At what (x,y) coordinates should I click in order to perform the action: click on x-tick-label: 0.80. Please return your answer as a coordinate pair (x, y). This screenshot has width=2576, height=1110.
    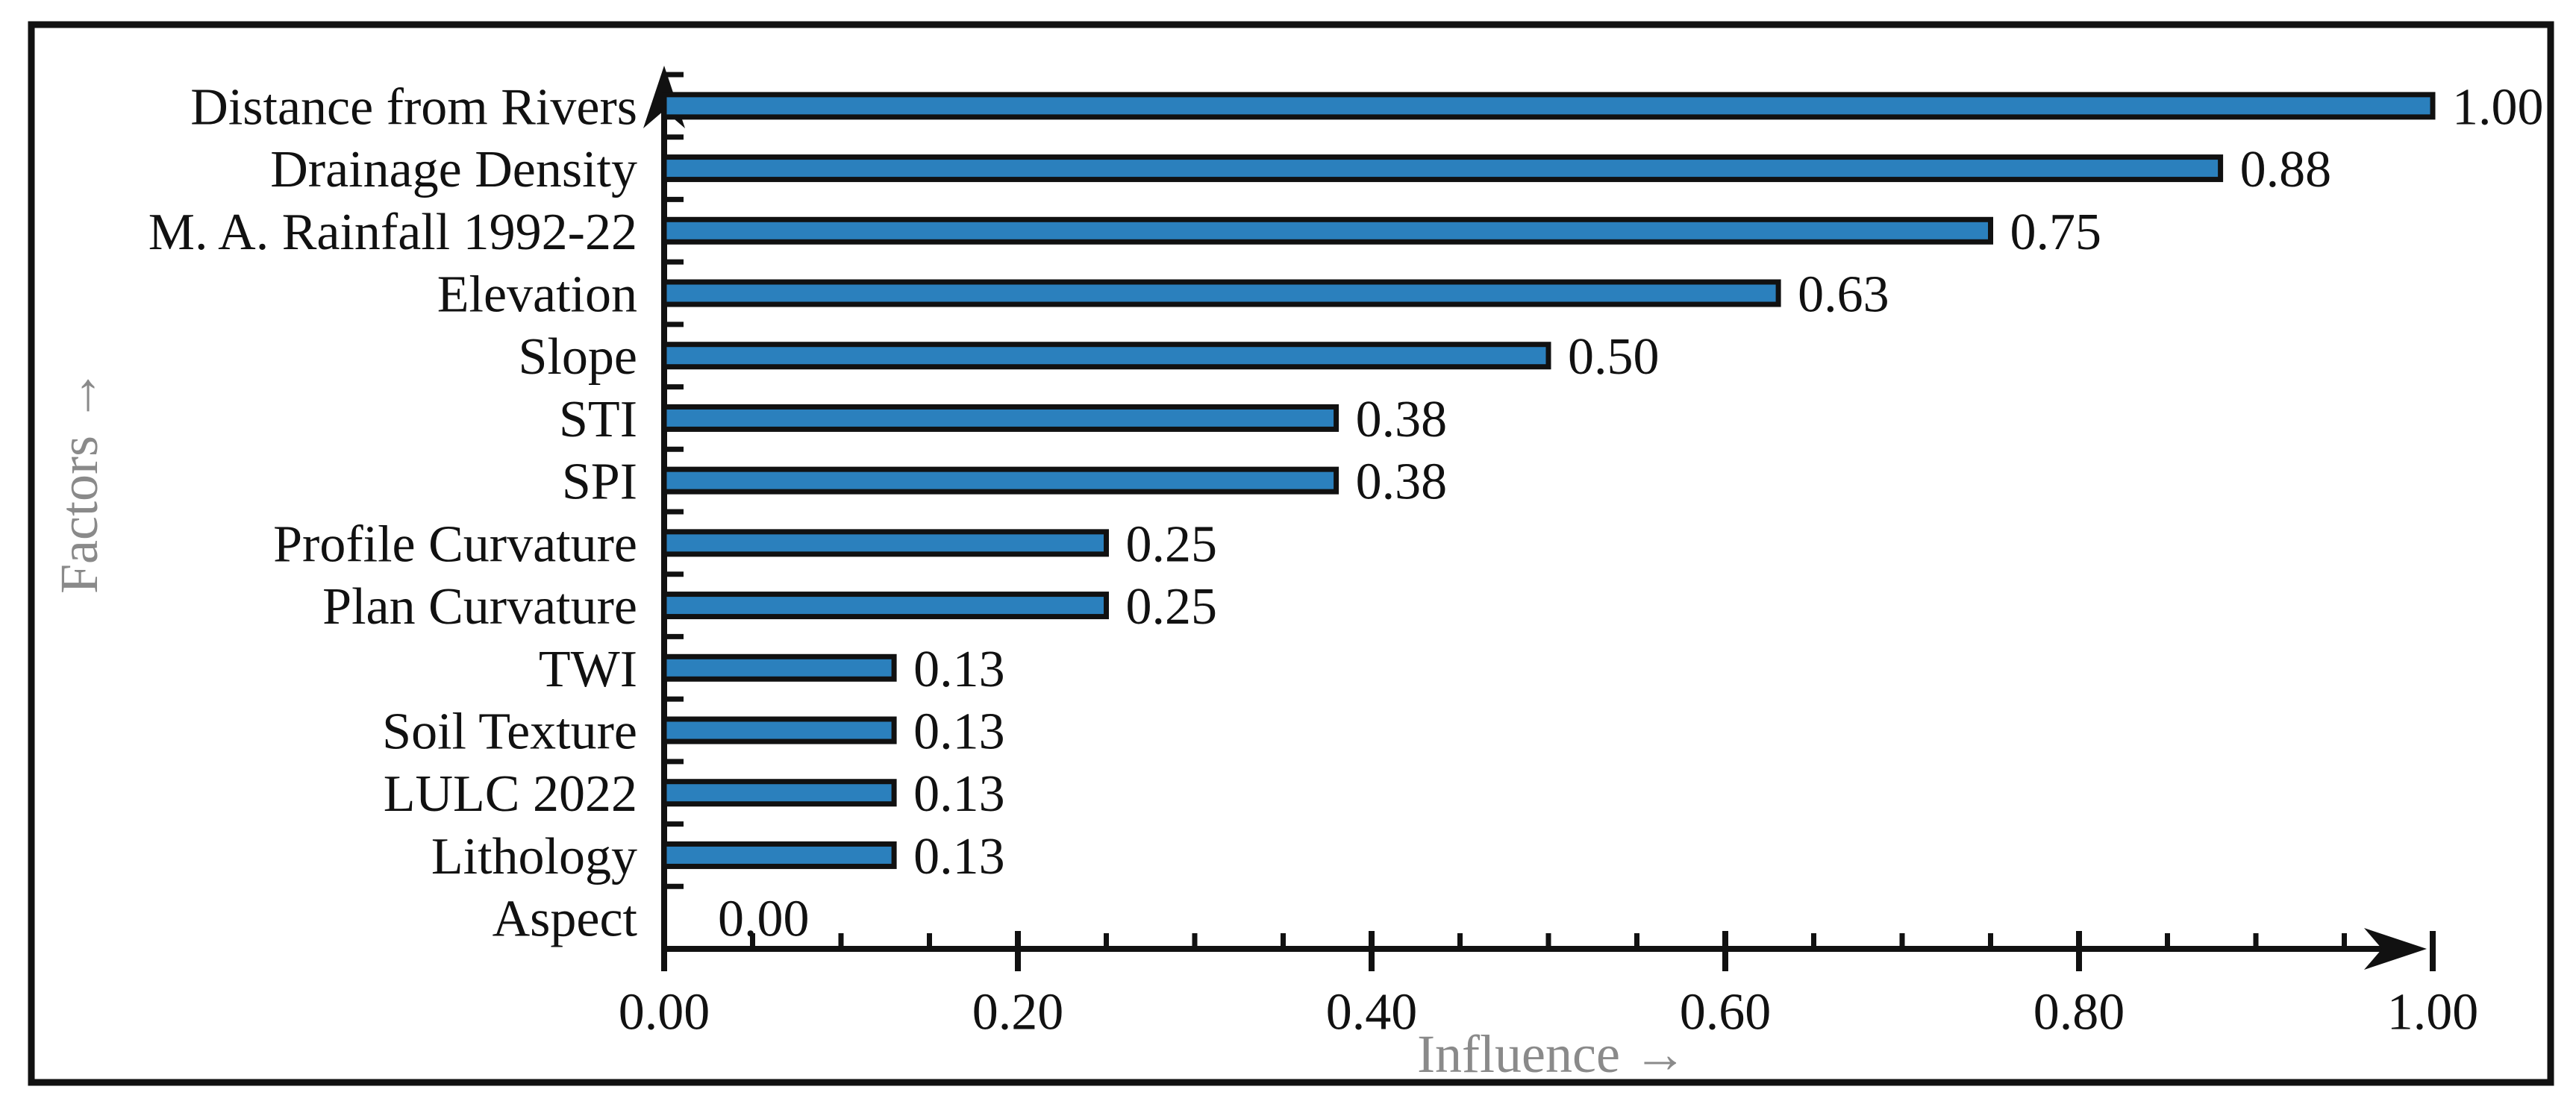
    Looking at the image, I should click on (2079, 1012).